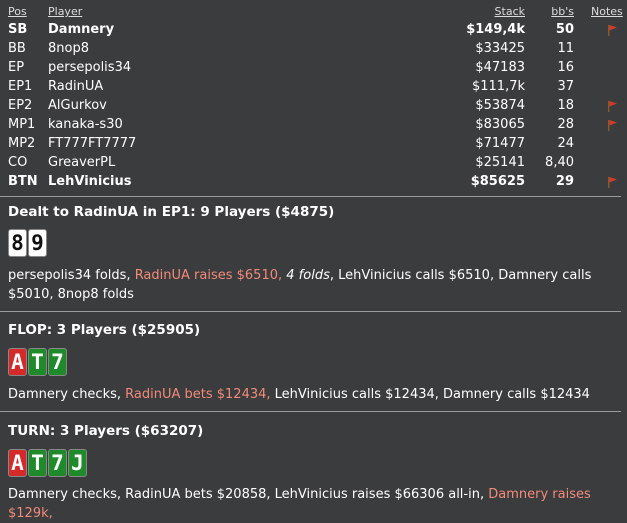 This screenshot has width=627, height=523. I want to click on playing-card: 8, so click(17, 243).